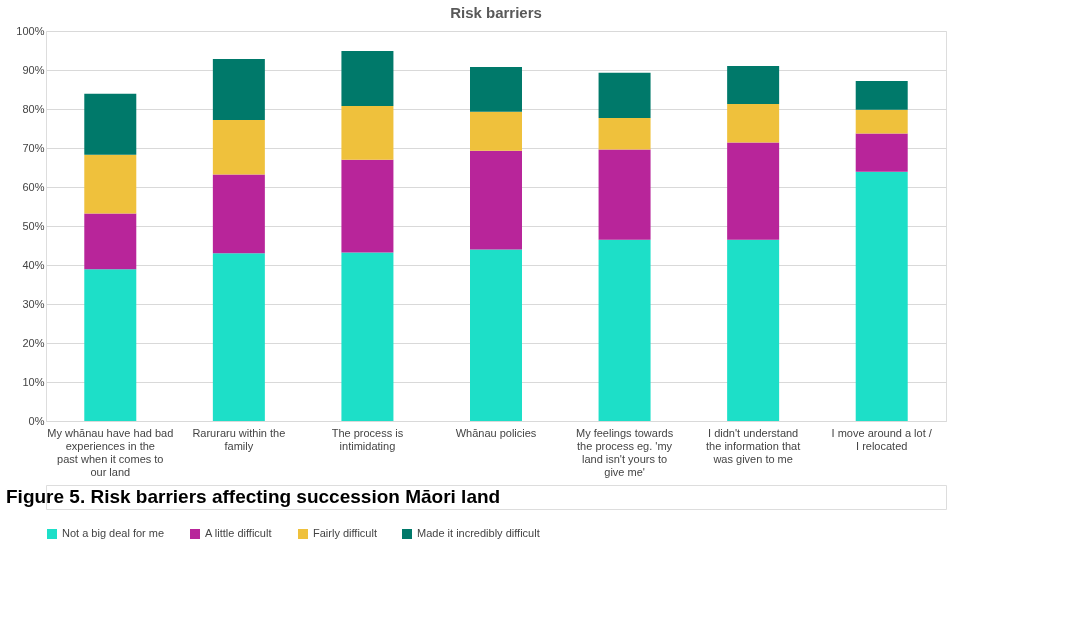 The width and height of the screenshot is (1086, 639). I want to click on legend-label: Made it incredibly difficult, so click(478, 533).